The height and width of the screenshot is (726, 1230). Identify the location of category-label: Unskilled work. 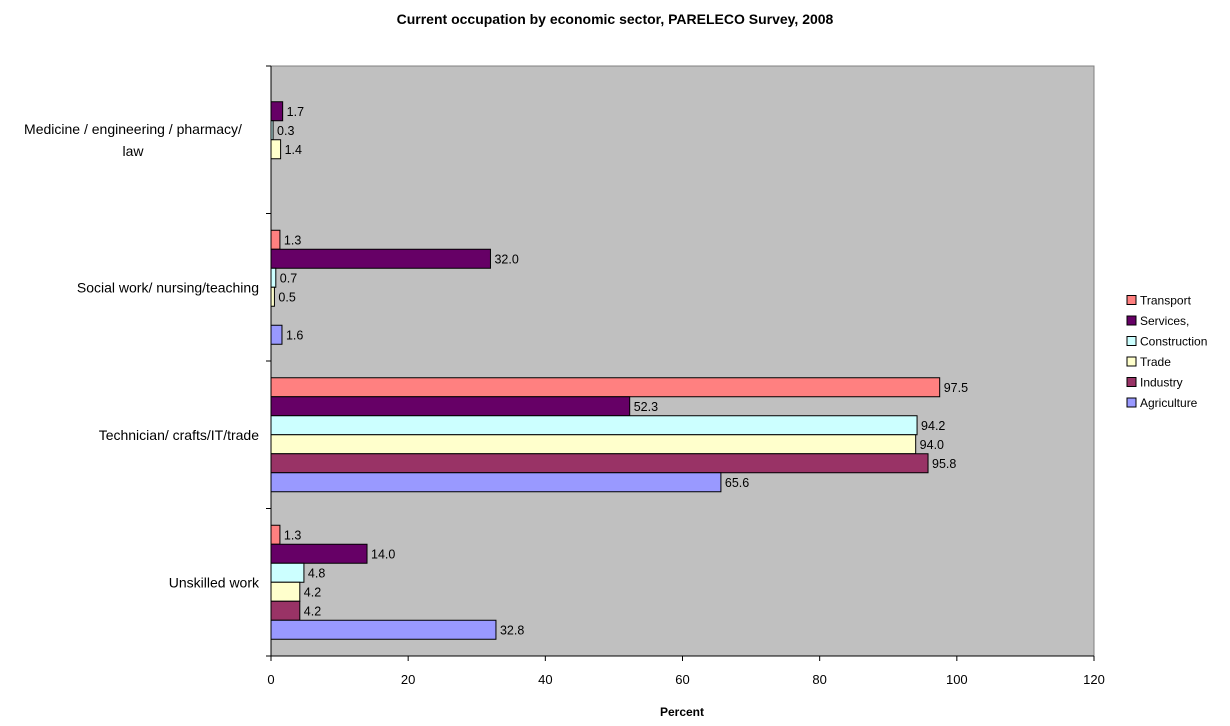
(214, 582).